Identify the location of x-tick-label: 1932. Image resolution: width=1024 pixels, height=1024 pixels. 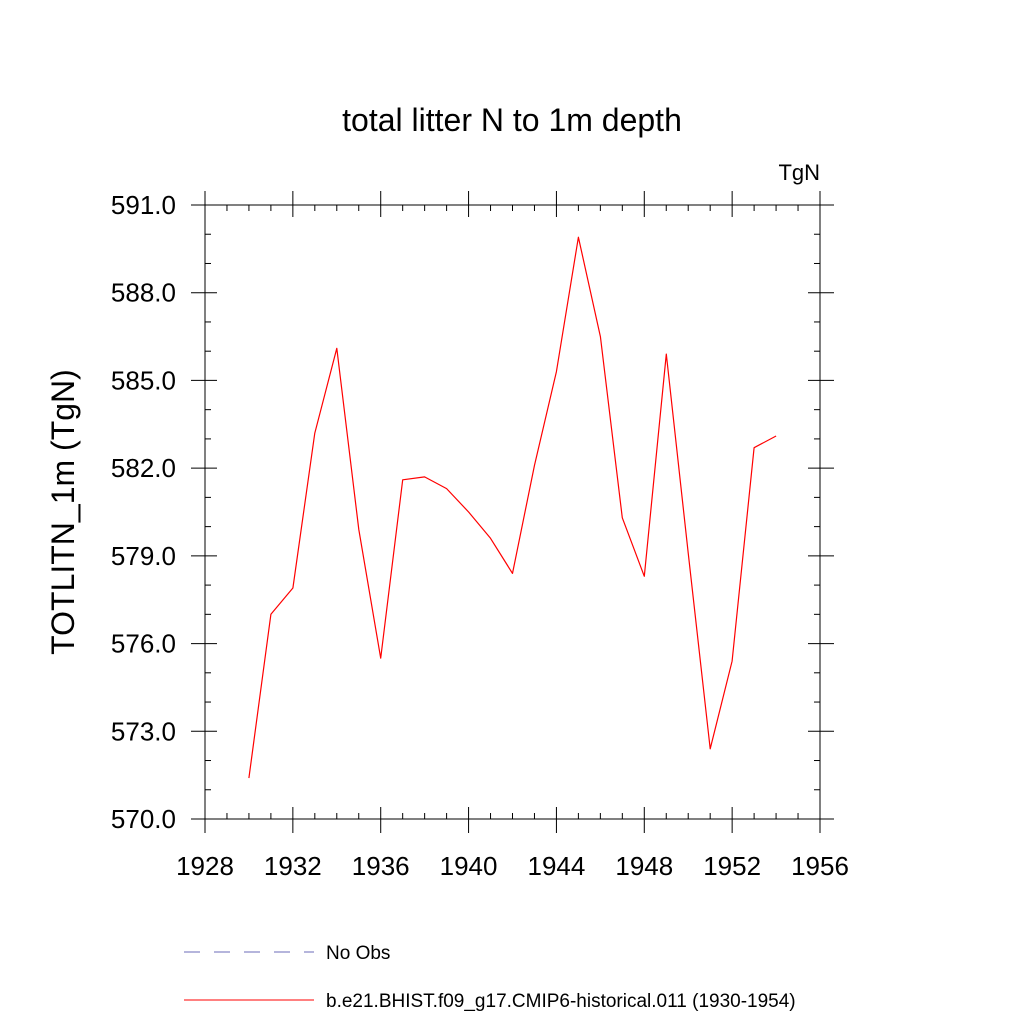
(293, 866).